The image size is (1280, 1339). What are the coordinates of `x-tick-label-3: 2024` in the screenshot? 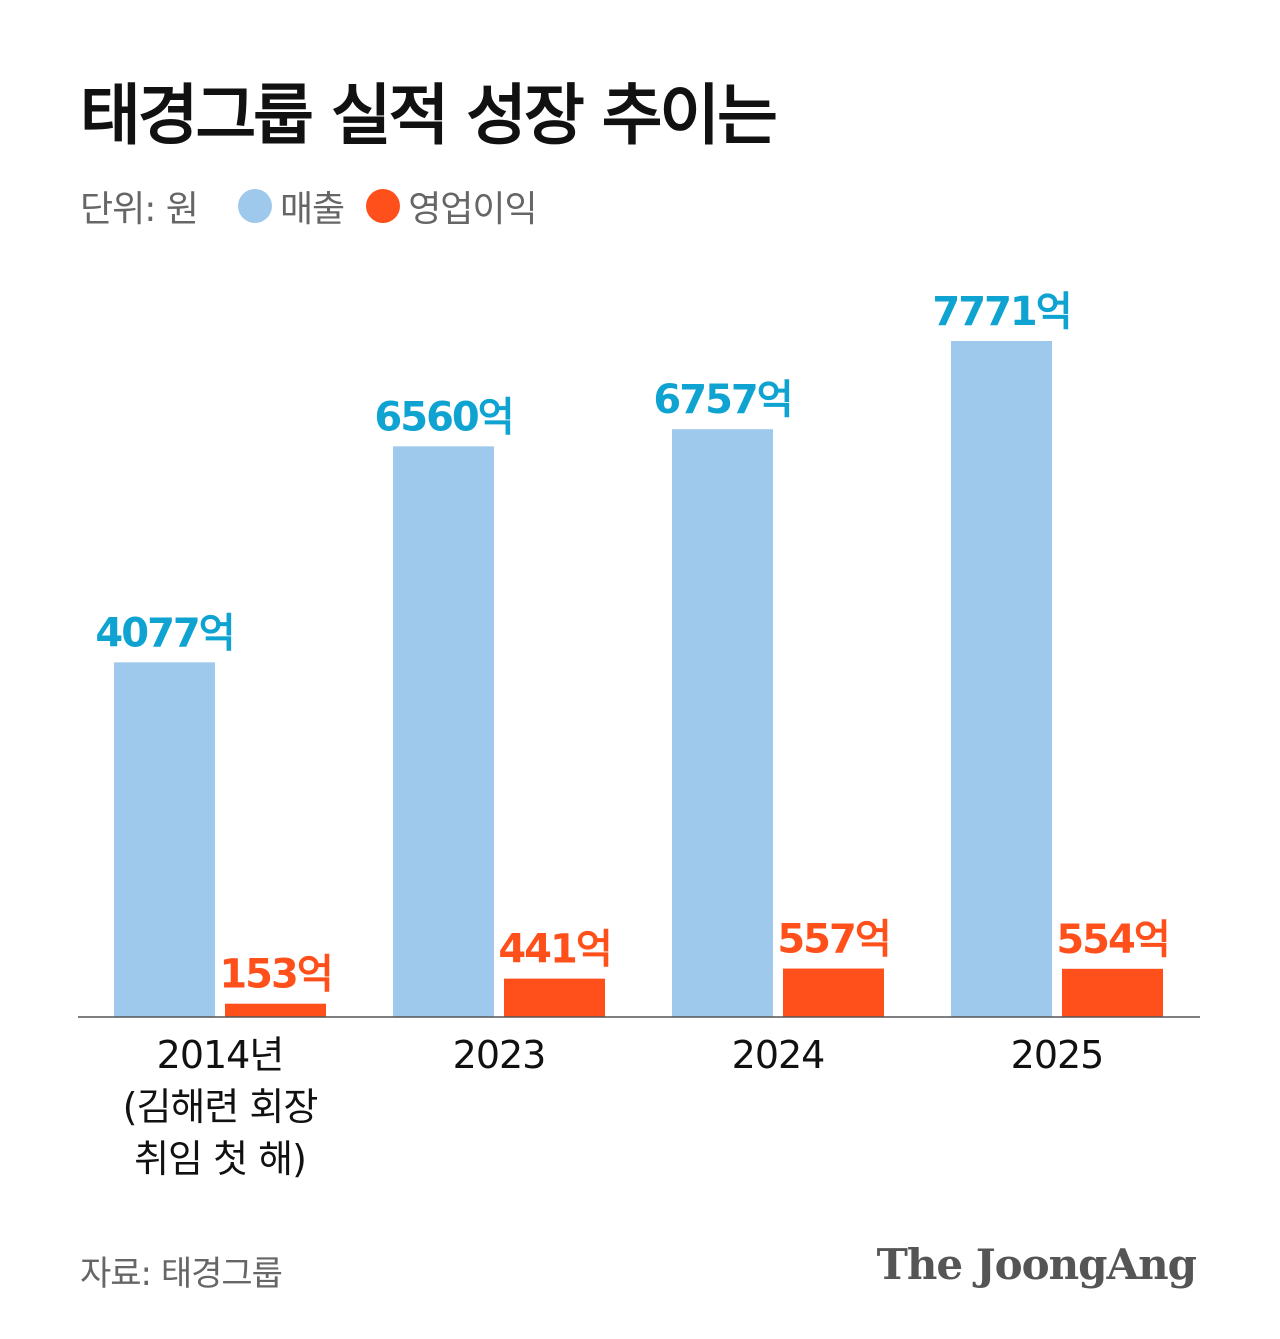 It's located at (778, 1055).